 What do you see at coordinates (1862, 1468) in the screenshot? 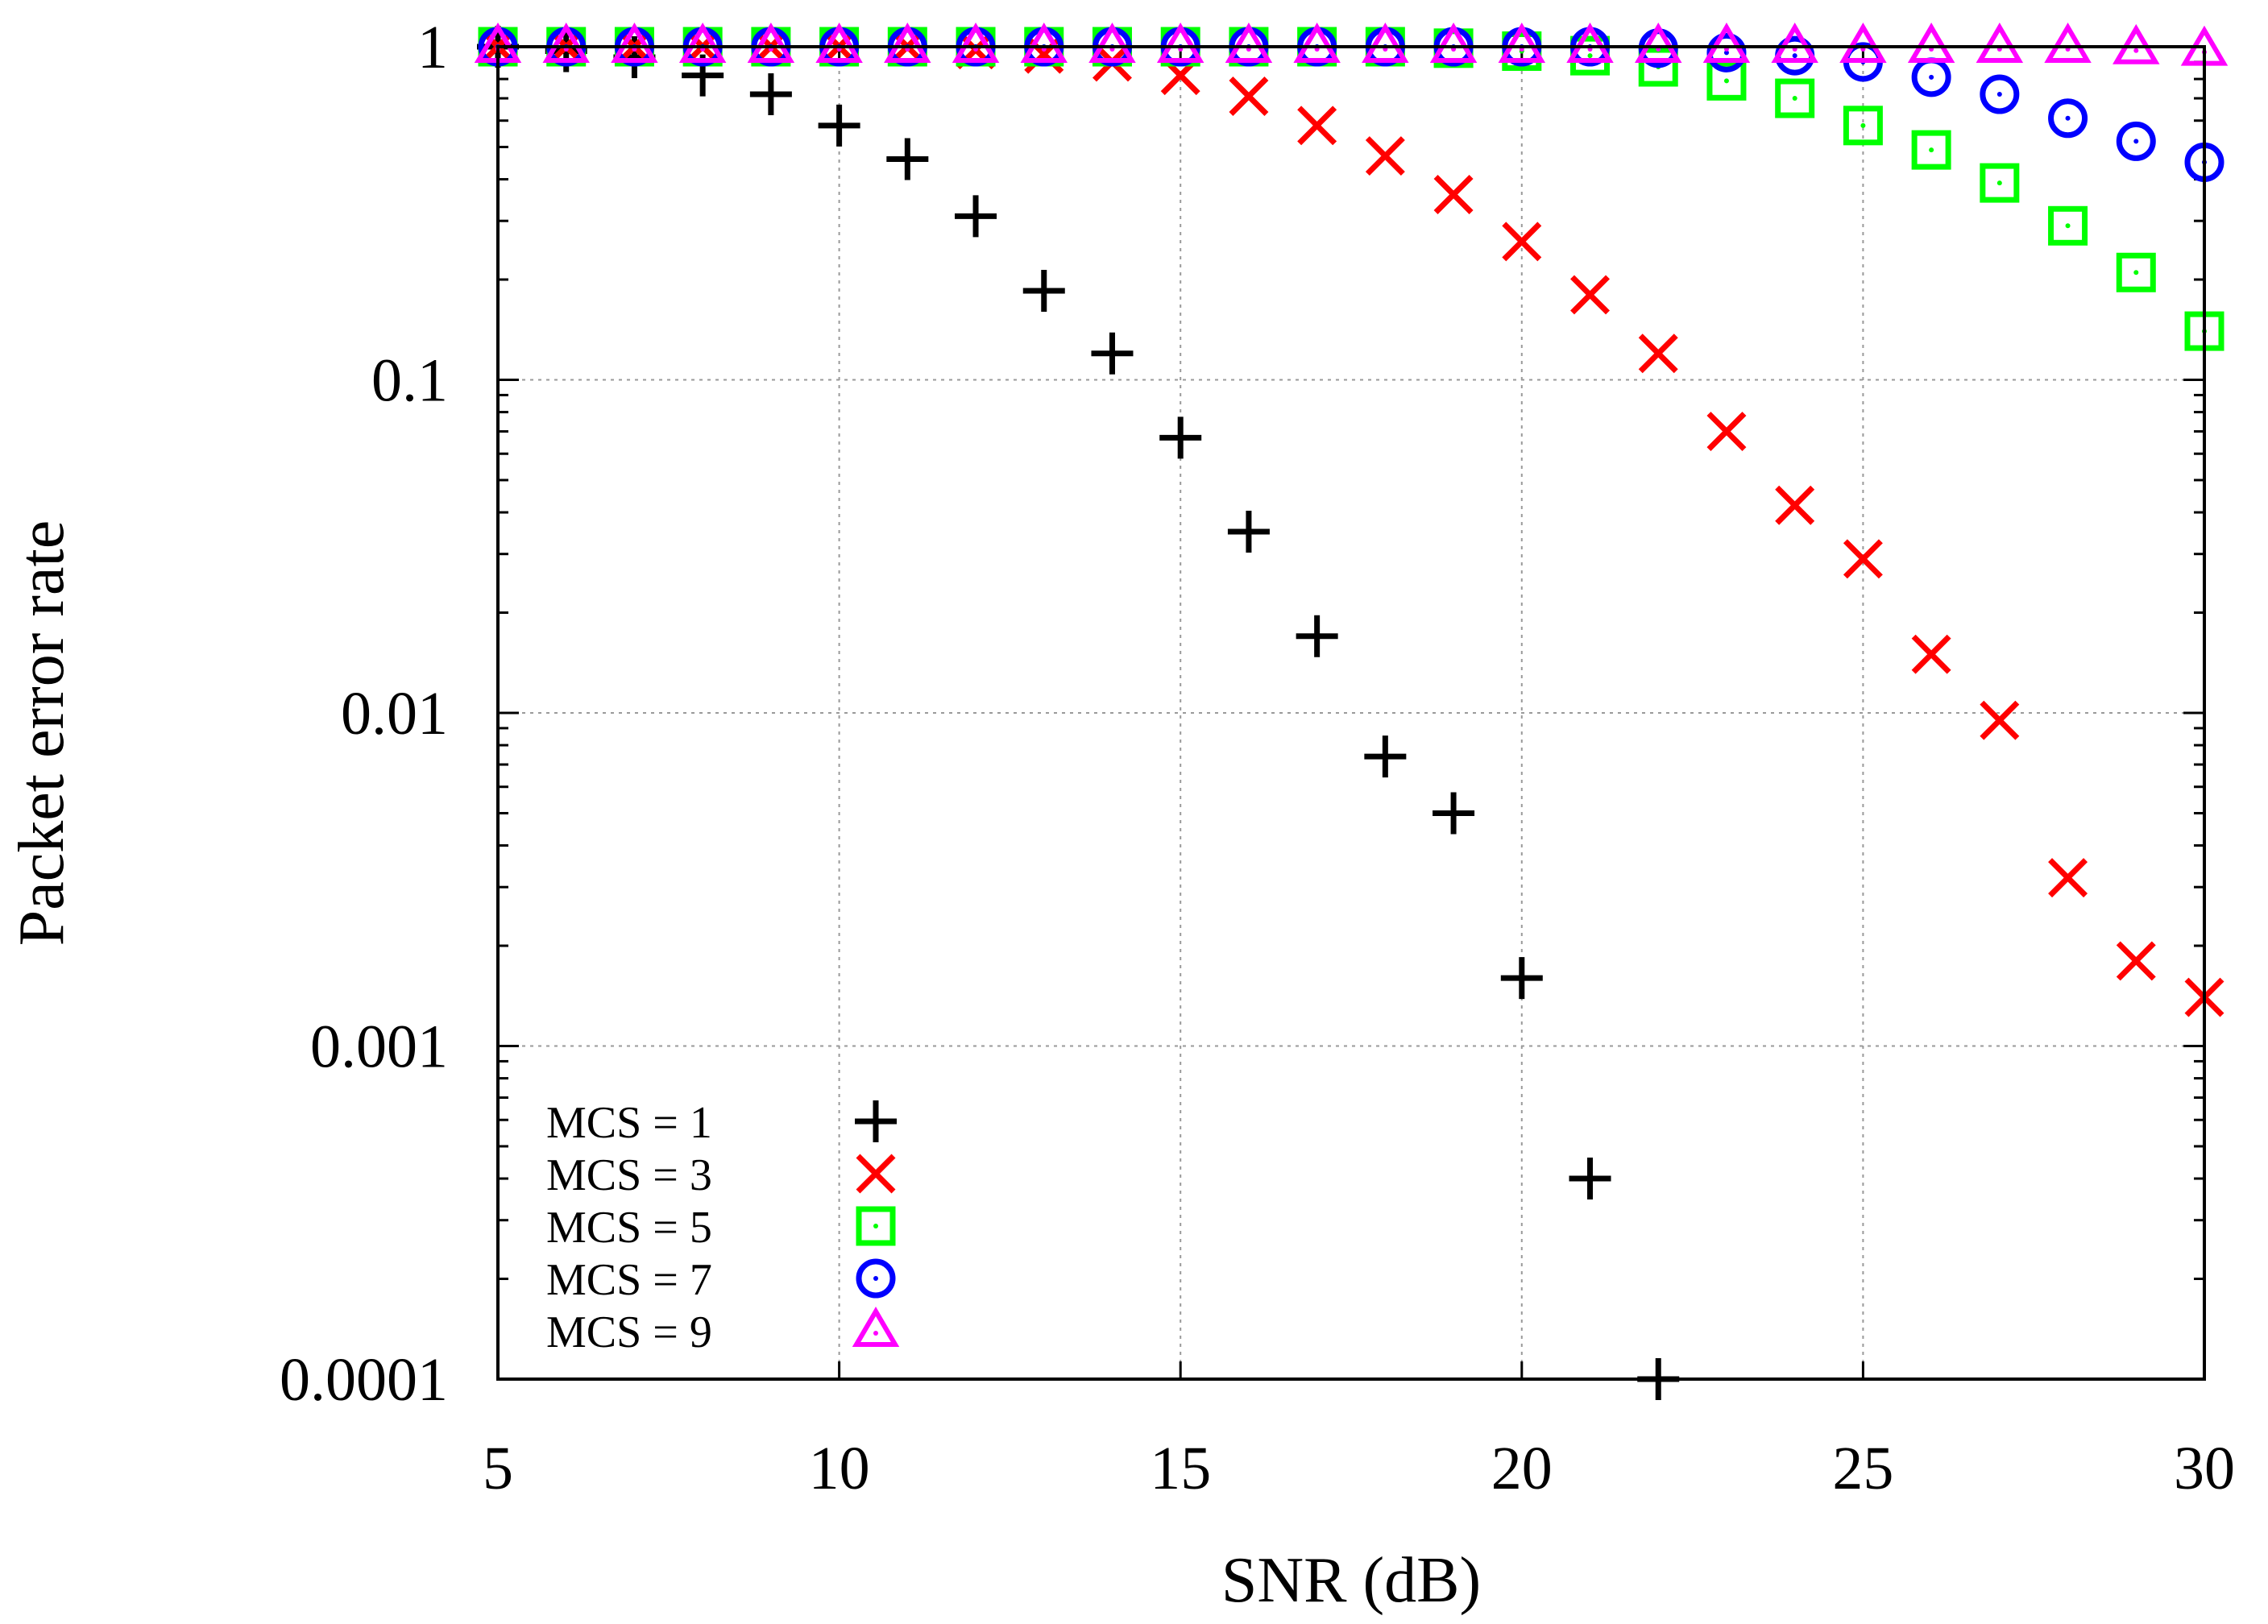
I see `x-tick-label: 25` at bounding box center [1862, 1468].